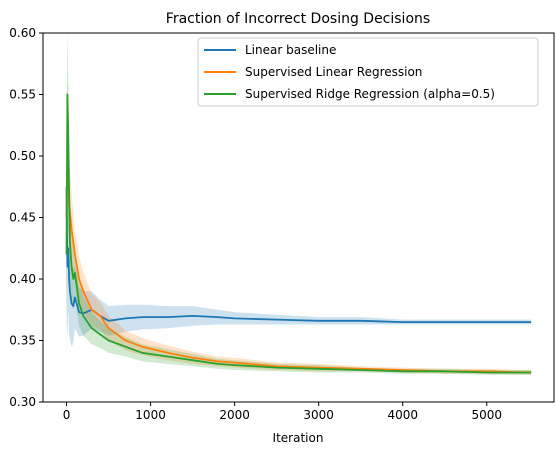 Image resolution: width=556 pixels, height=455 pixels. Describe the element at coordinates (402, 415) in the screenshot. I see `x-tick-label: 4000` at that location.